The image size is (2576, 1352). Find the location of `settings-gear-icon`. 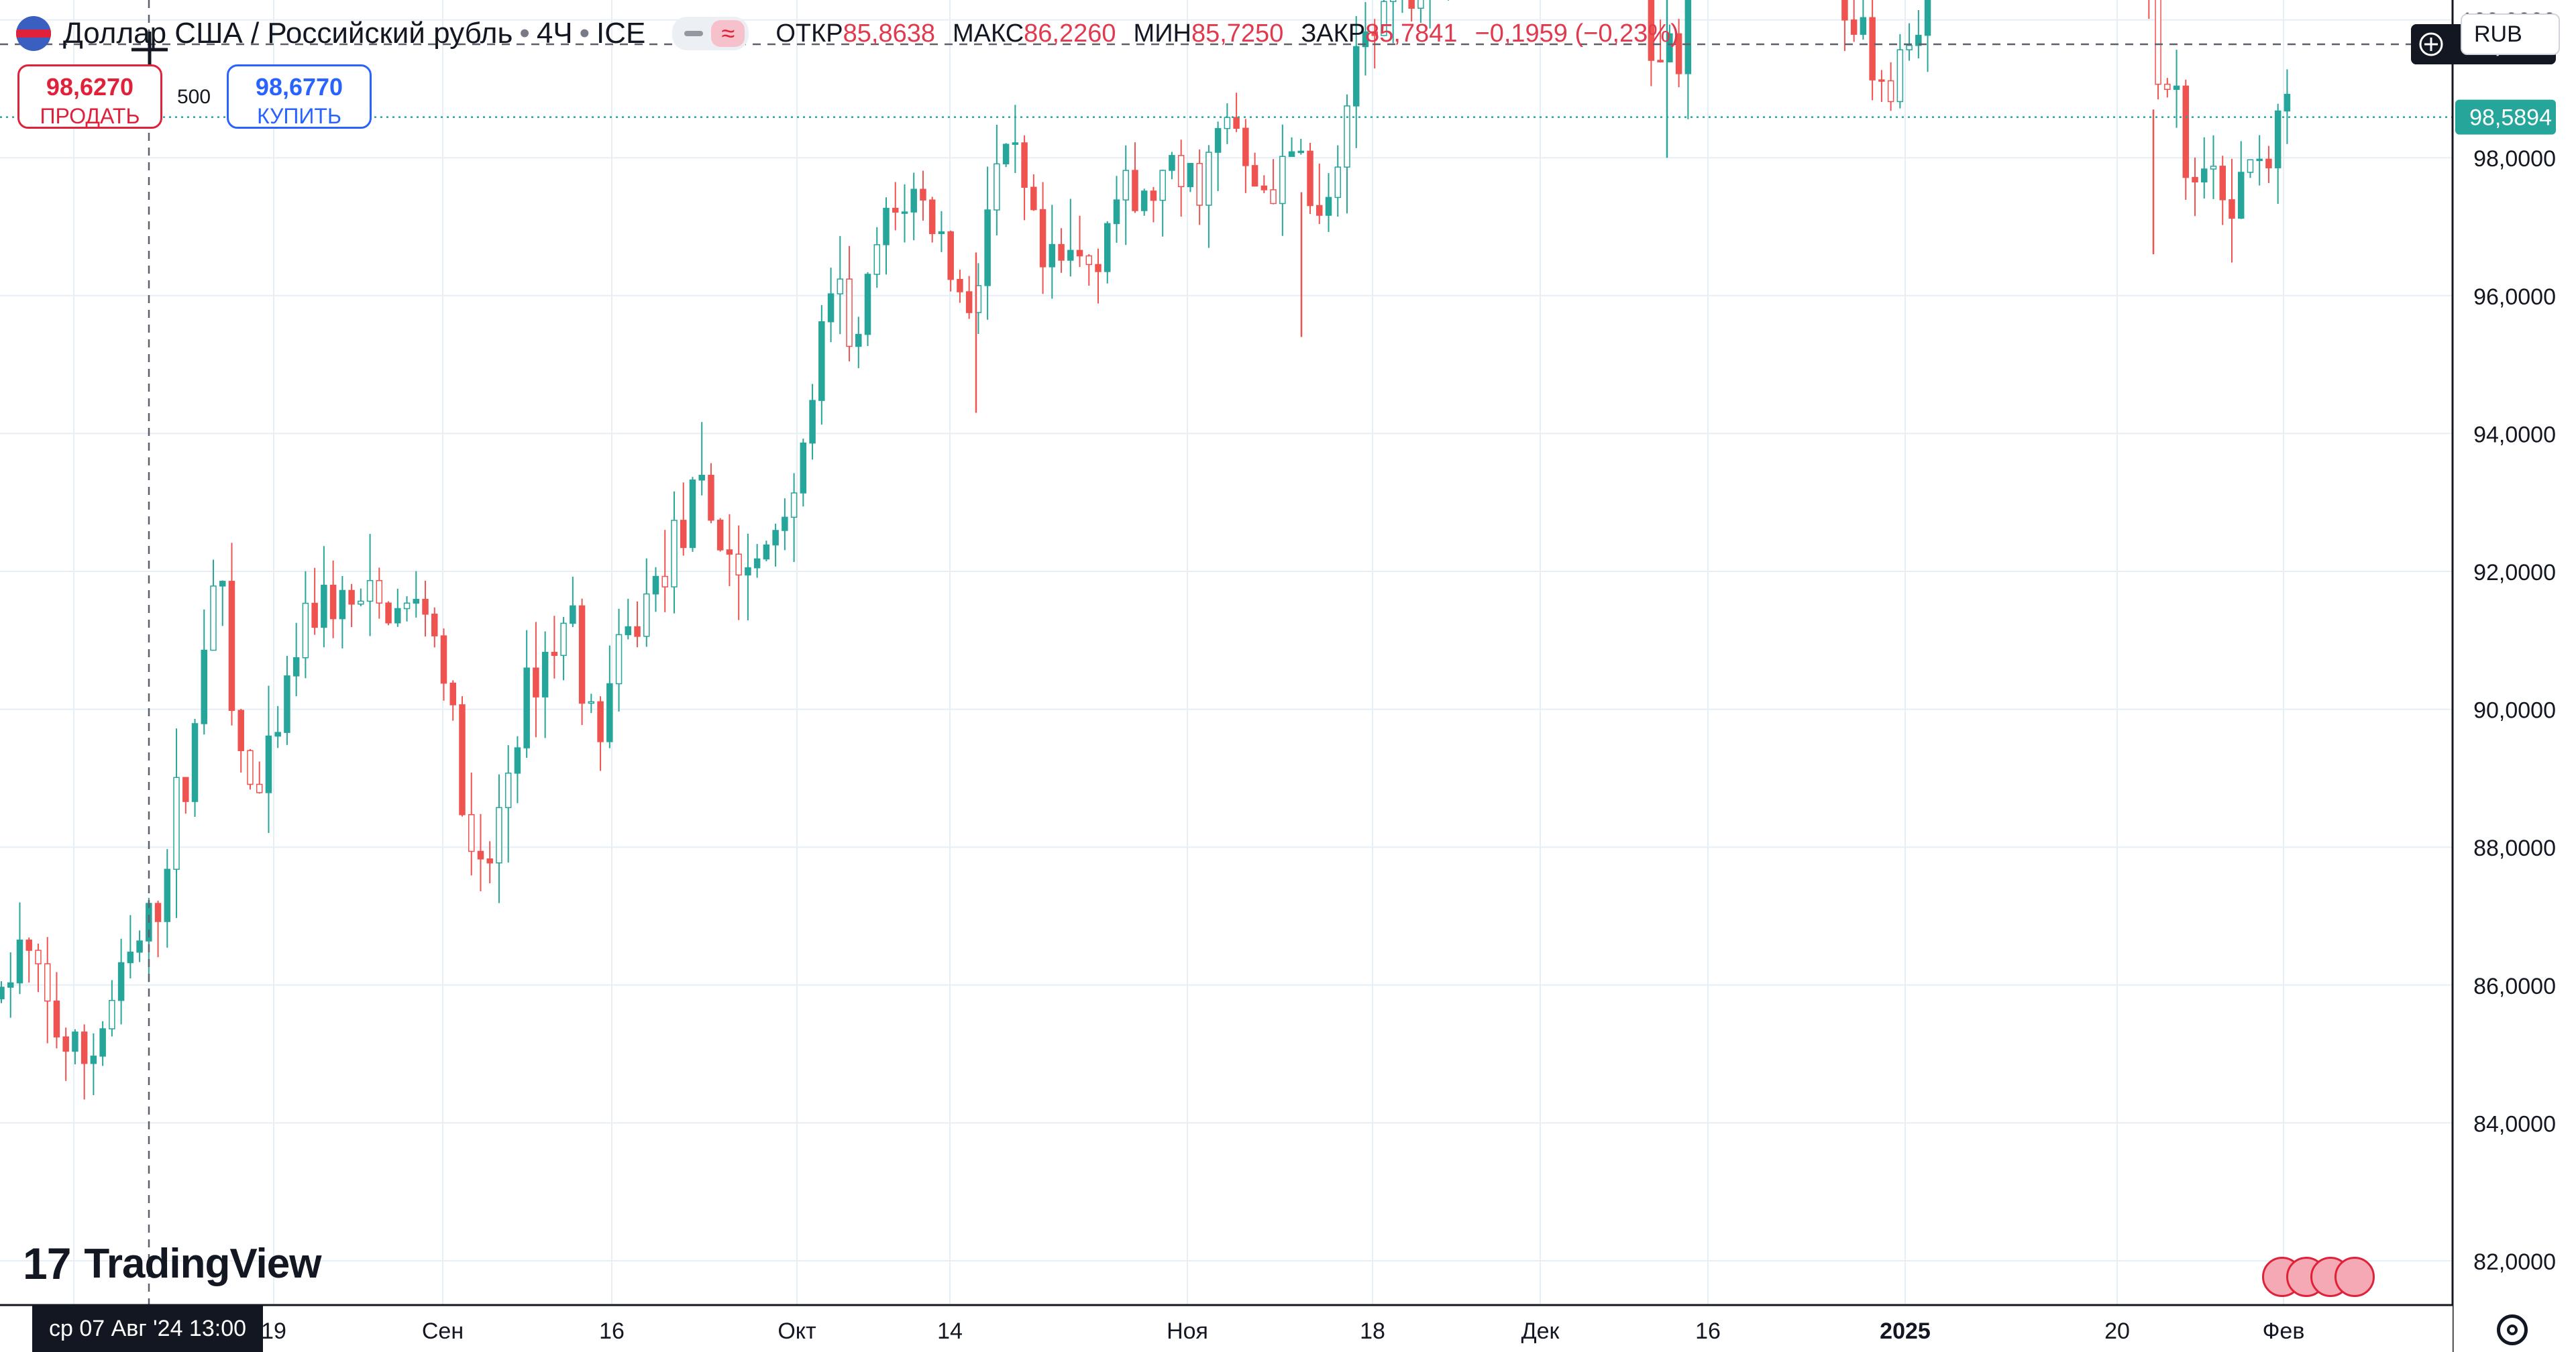

settings-gear-icon is located at coordinates (2512, 1329).